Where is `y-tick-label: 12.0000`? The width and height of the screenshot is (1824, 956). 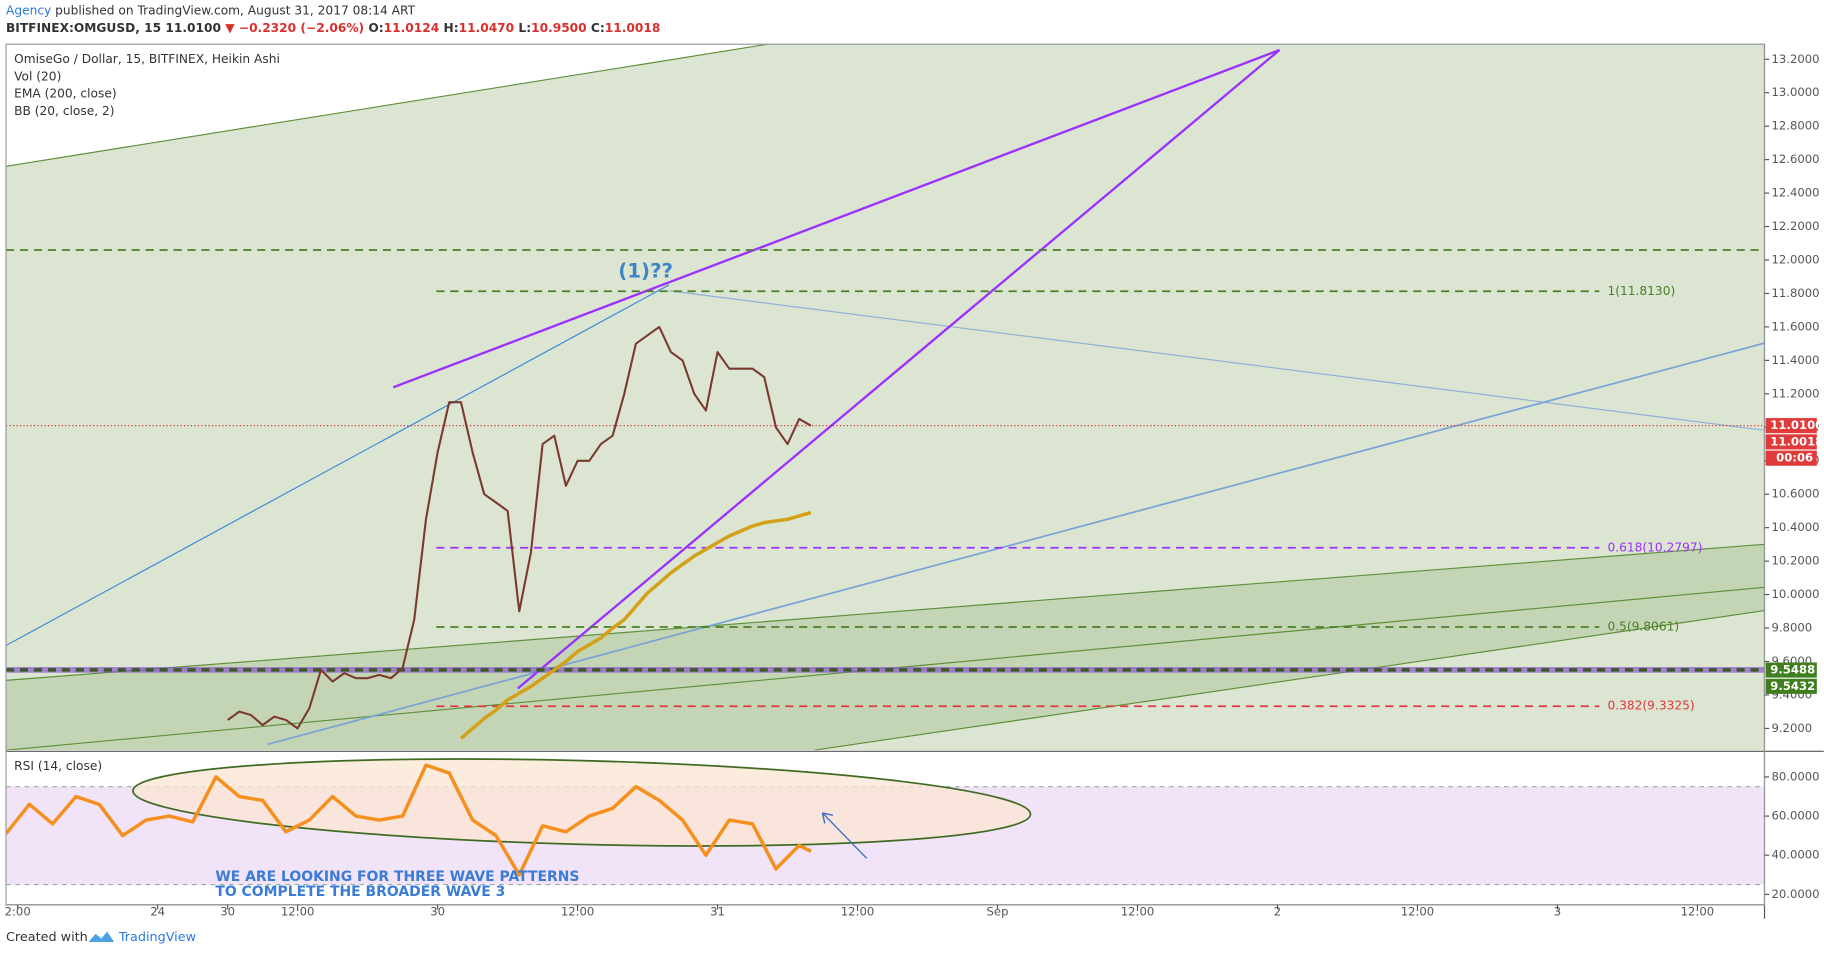 y-tick-label: 12.0000 is located at coordinates (1795, 259).